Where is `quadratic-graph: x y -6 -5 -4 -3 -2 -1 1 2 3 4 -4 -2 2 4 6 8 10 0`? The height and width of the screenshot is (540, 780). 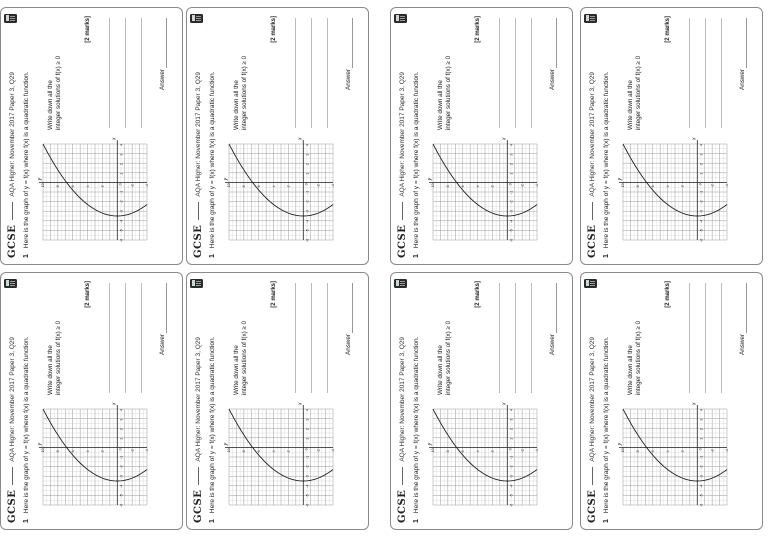
quadratic-graph: x y -6 -5 -4 -3 -2 -1 1 2 3 4 -4 -2 2 4 6 8 10 0 is located at coordinates (673, 189).